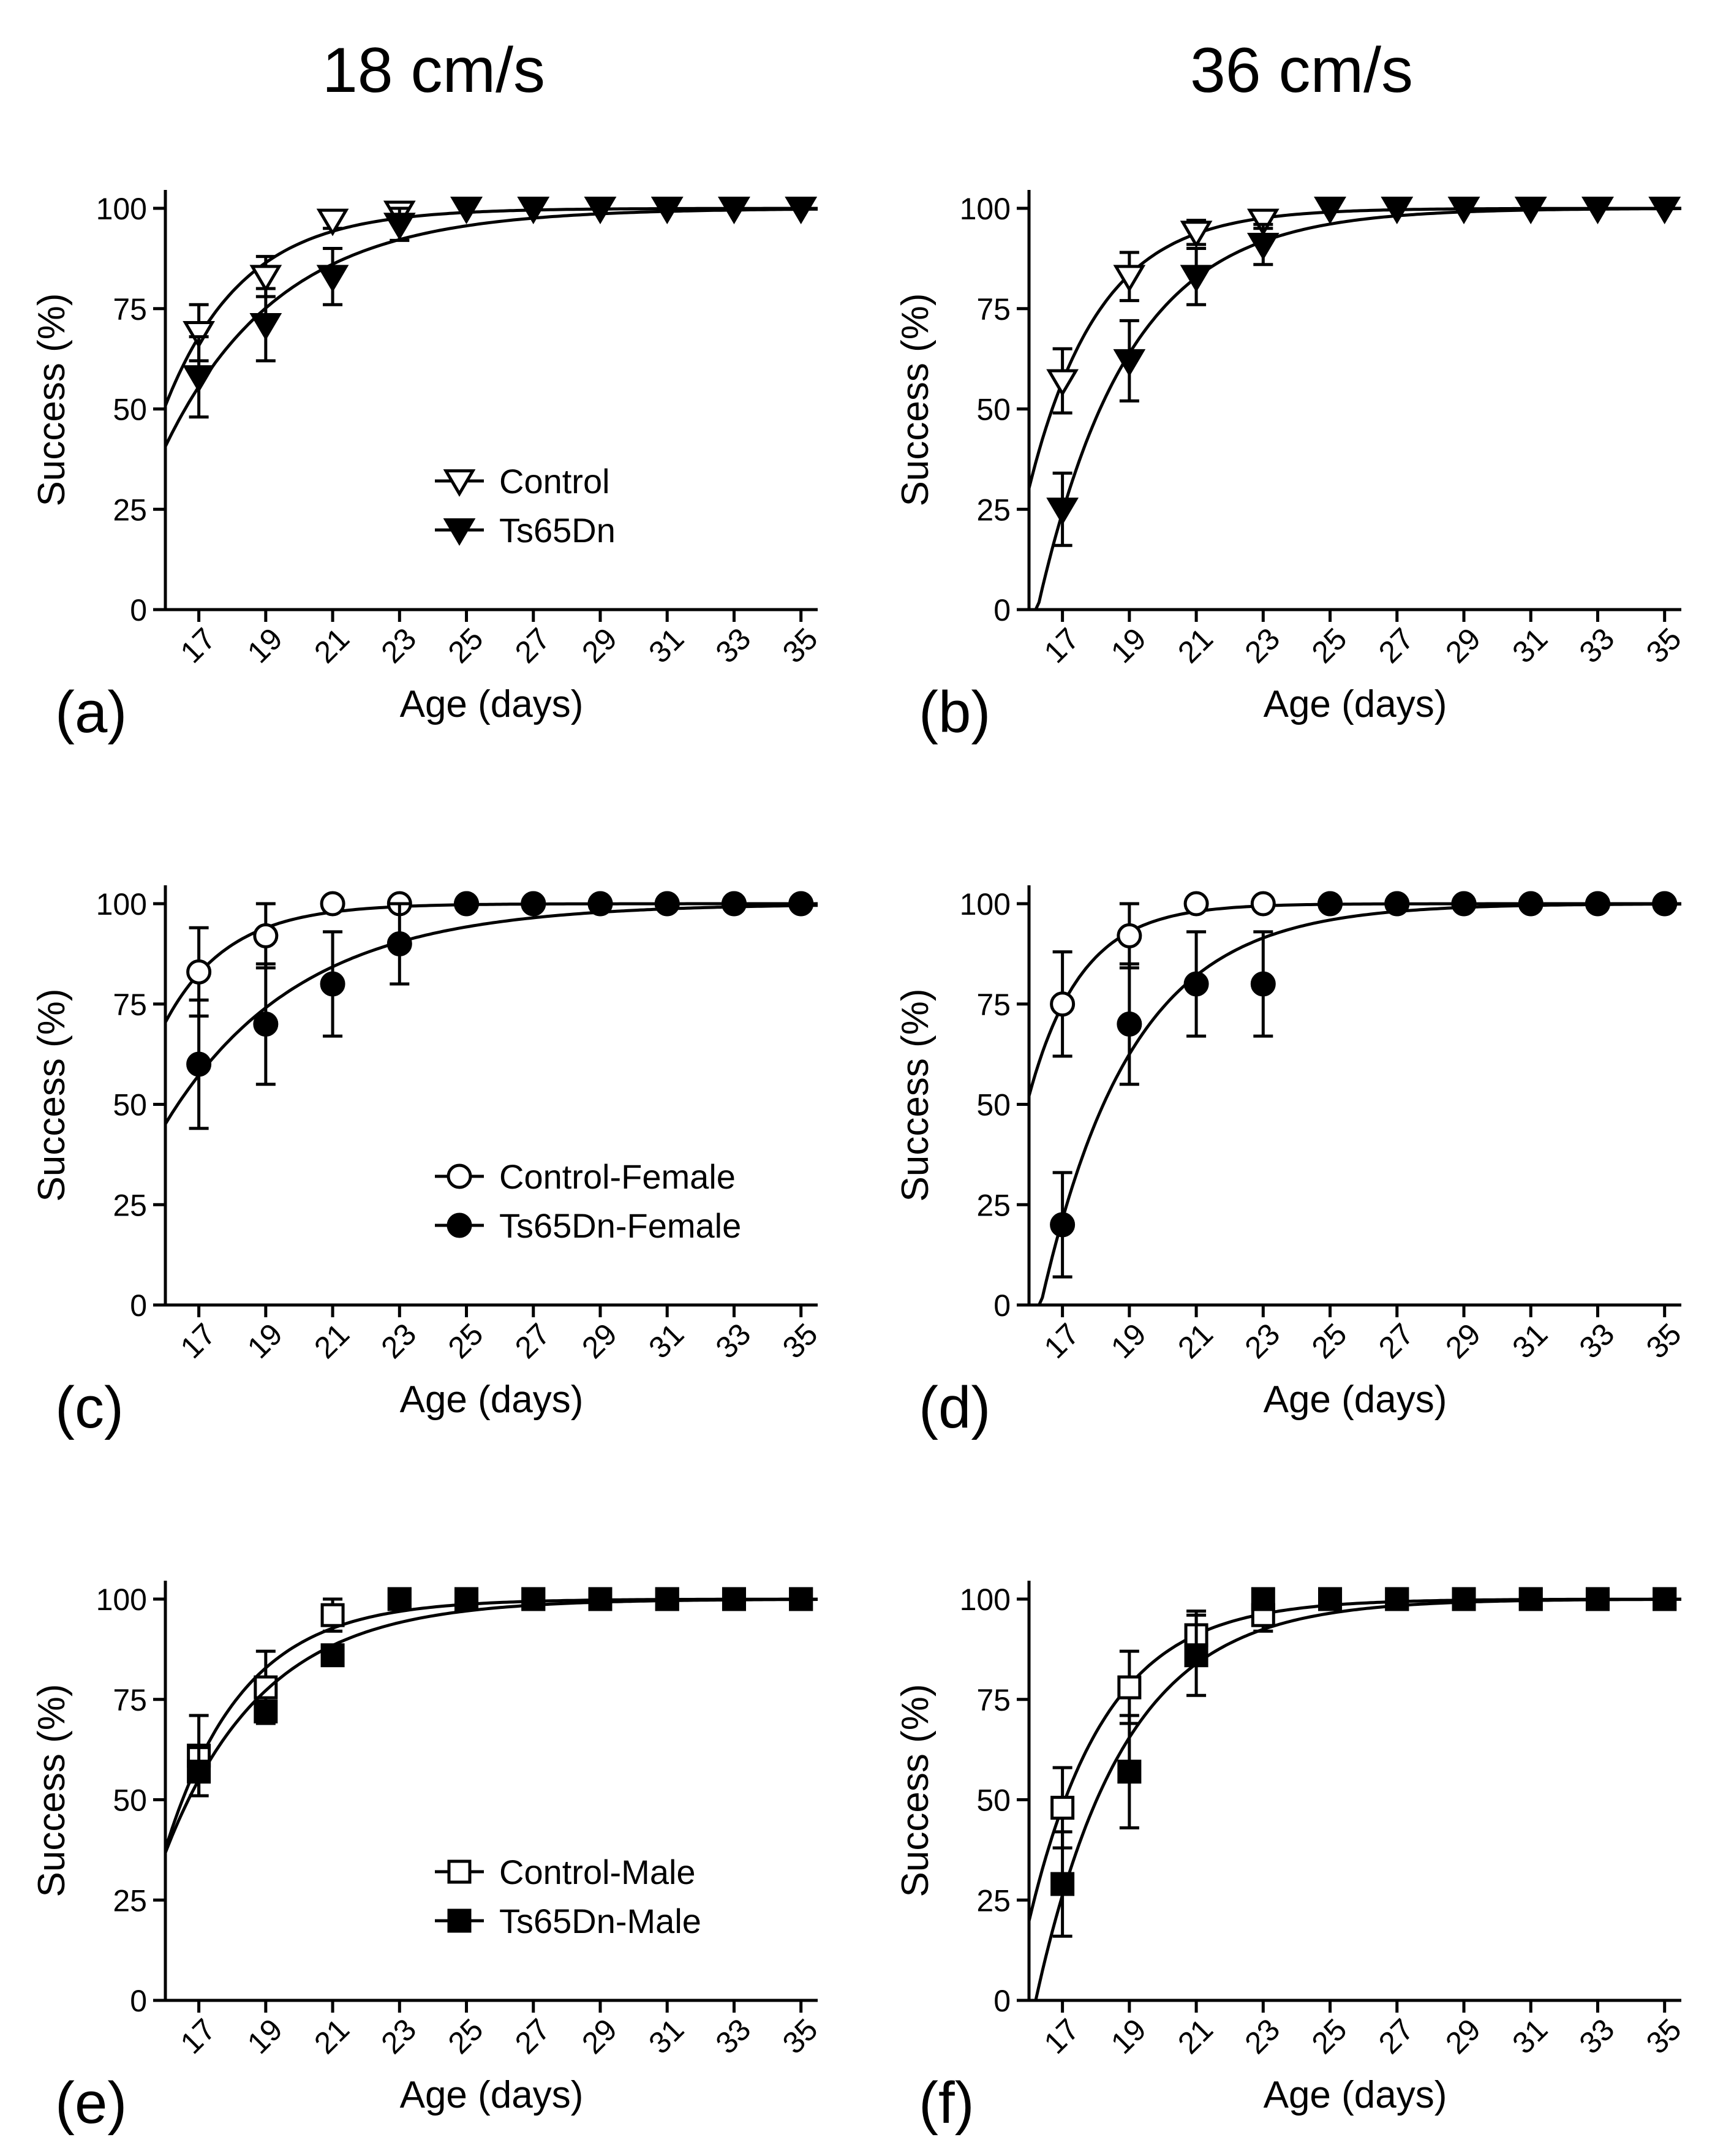 This screenshot has width=1734, height=2156. Describe the element at coordinates (433, 70) in the screenshot. I see `column-title-left: 18 cm/s` at that location.